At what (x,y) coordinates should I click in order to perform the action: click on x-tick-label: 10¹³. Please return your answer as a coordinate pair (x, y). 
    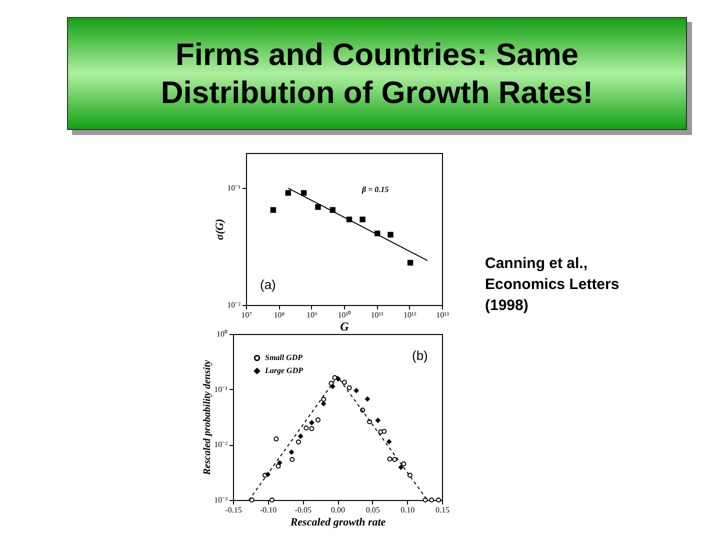
    Looking at the image, I should click on (443, 315).